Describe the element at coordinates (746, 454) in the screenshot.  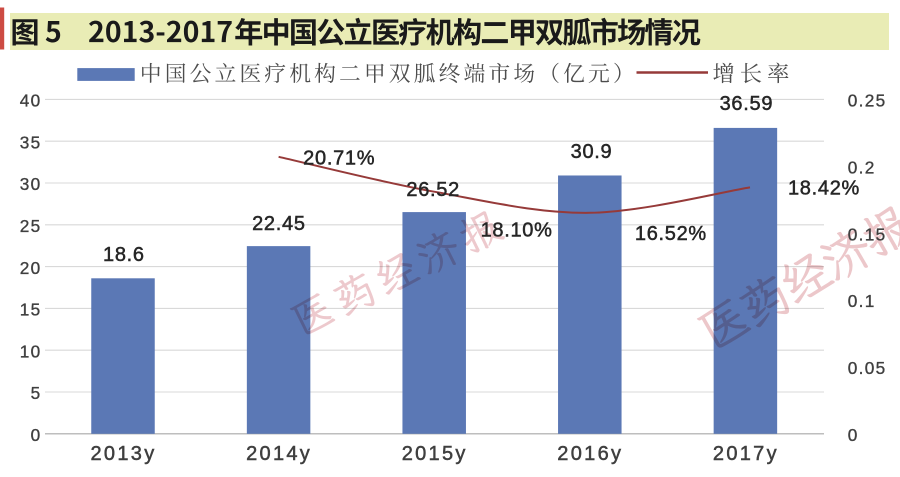
I see `svg-text: 2017y` at that location.